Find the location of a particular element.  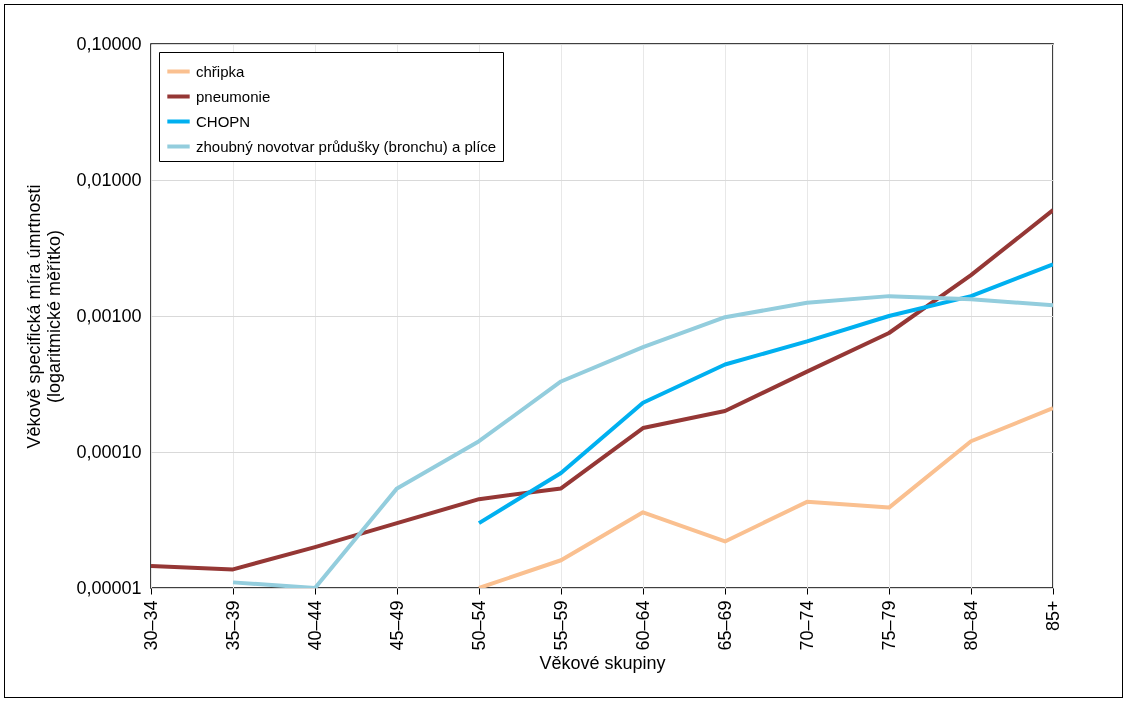

legend-label: pneumonie is located at coordinates (233, 96).